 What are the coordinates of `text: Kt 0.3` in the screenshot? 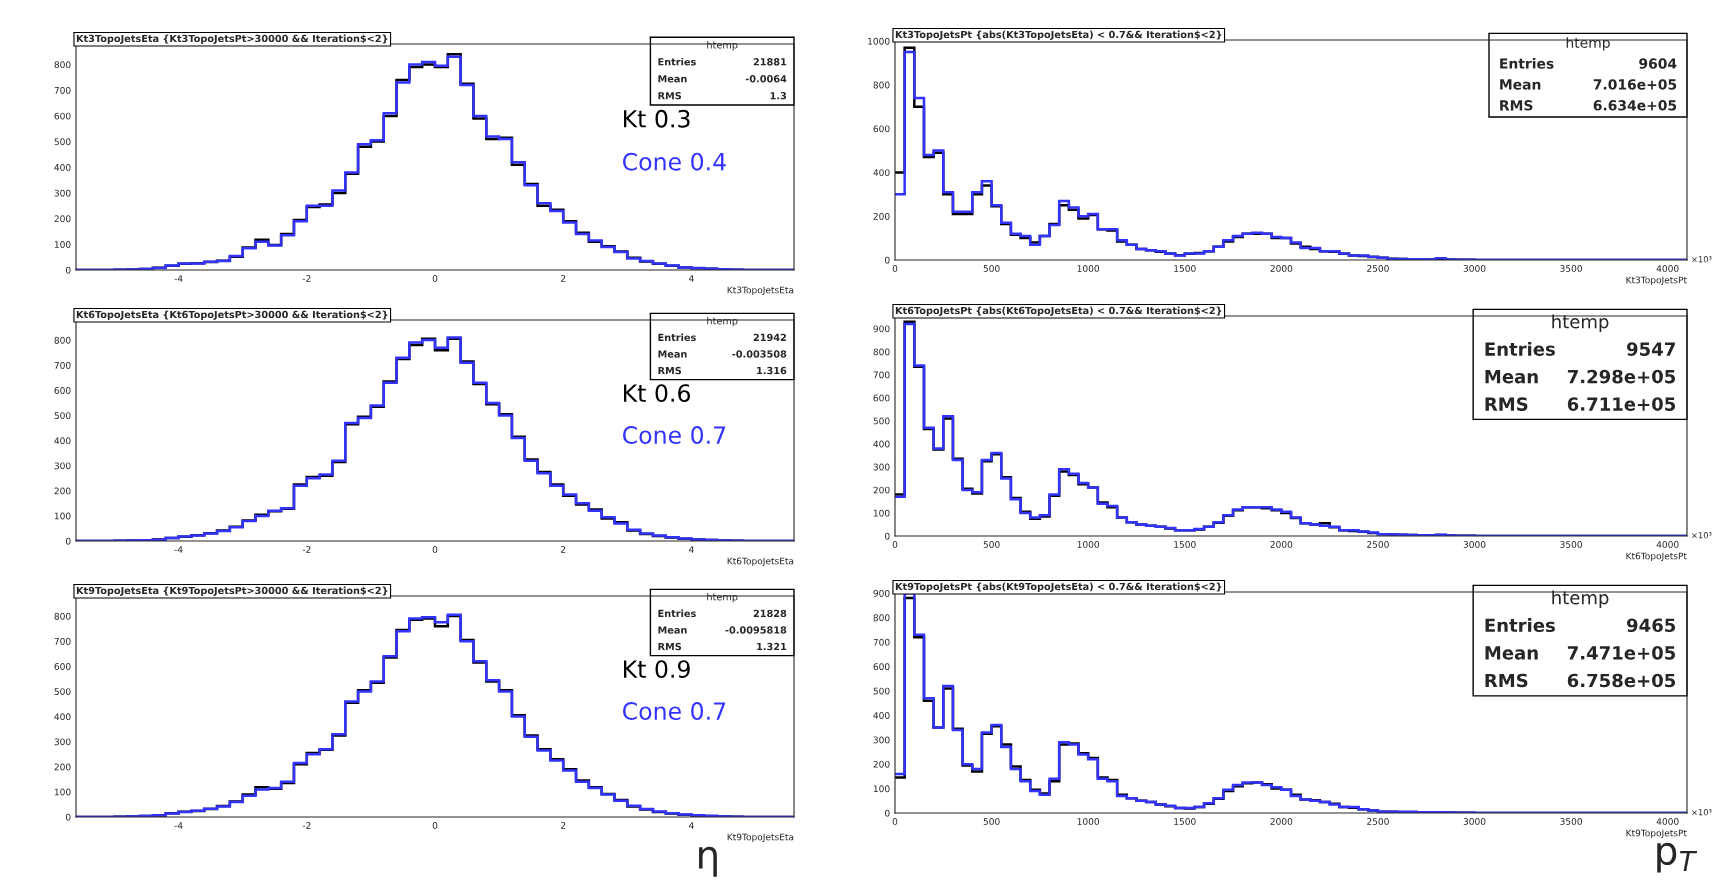 It's located at (657, 118).